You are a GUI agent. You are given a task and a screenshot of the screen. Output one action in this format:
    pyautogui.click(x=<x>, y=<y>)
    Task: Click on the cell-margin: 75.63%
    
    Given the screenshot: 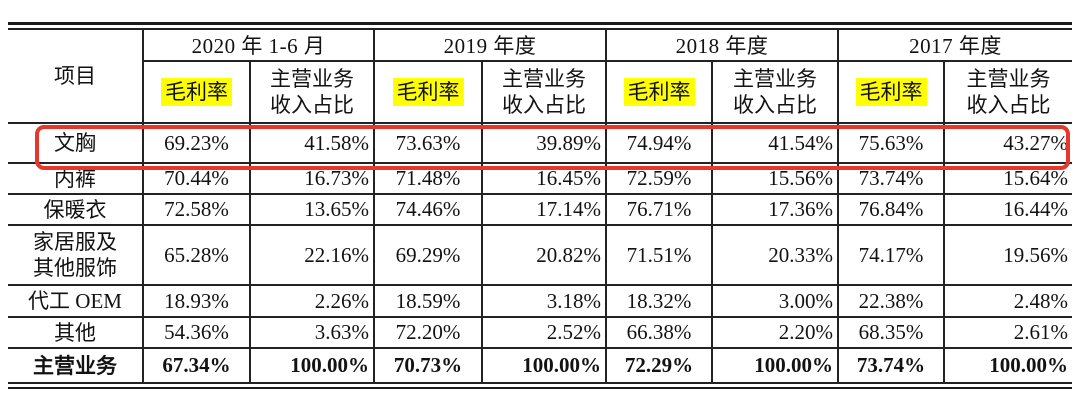 What is the action you would take?
    pyautogui.click(x=890, y=143)
    